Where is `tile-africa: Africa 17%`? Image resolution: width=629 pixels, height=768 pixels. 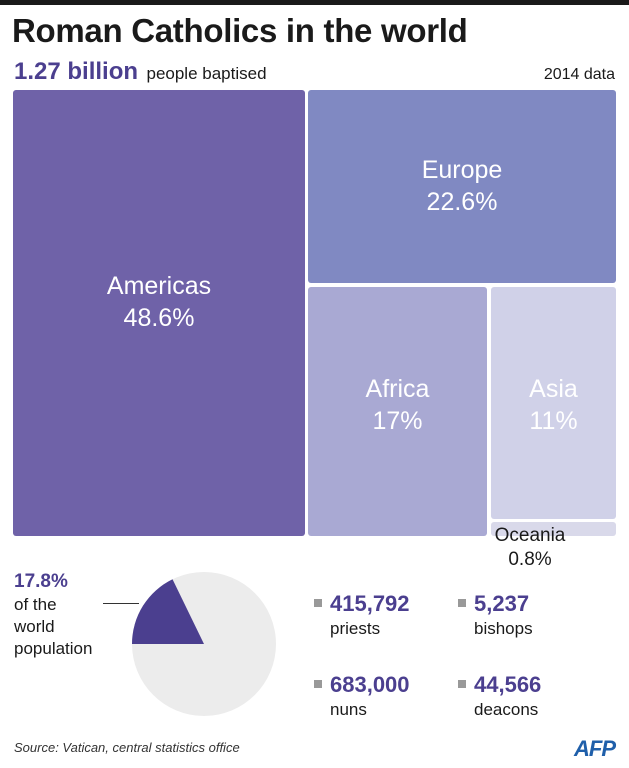 tile-africa: Africa 17% is located at coordinates (397, 411).